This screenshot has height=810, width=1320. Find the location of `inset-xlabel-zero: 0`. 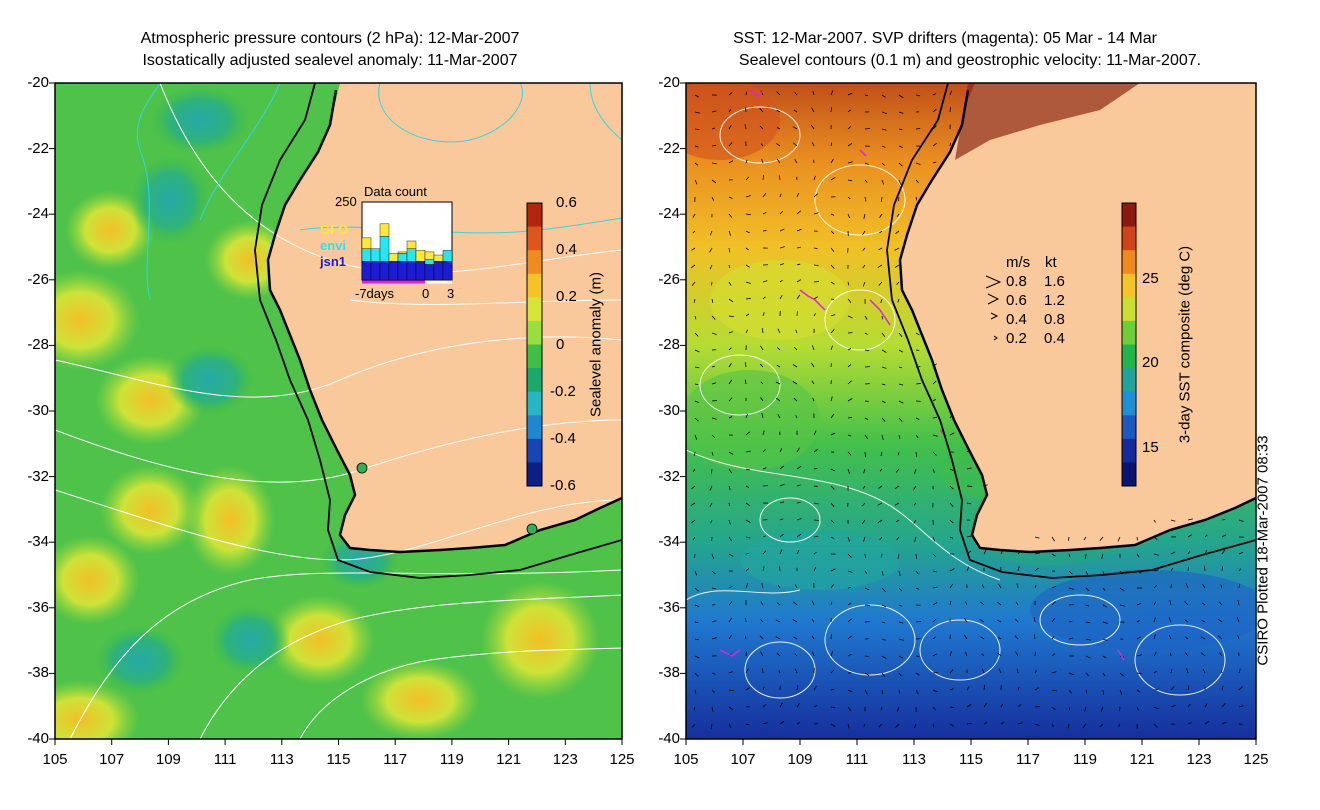

inset-xlabel-zero: 0 is located at coordinates (426, 293).